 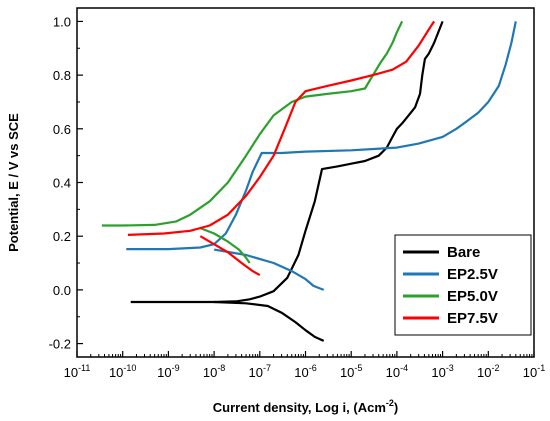 I want to click on x-tick-exponent: -4, so click(x=404, y=368).